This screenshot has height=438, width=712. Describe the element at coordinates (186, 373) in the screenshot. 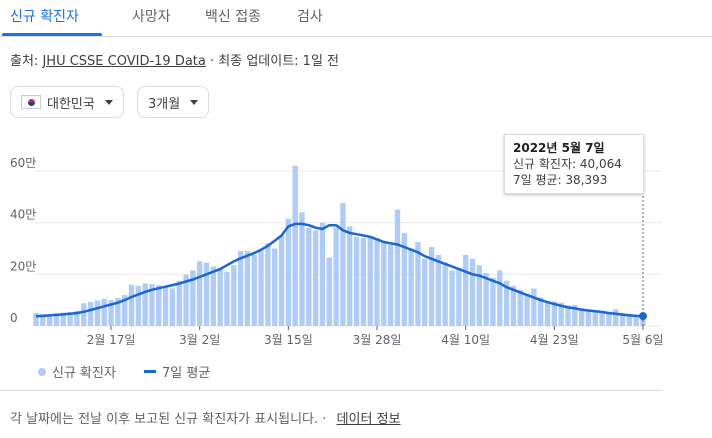

I see `legend-average-label: 7일 평균` at that location.